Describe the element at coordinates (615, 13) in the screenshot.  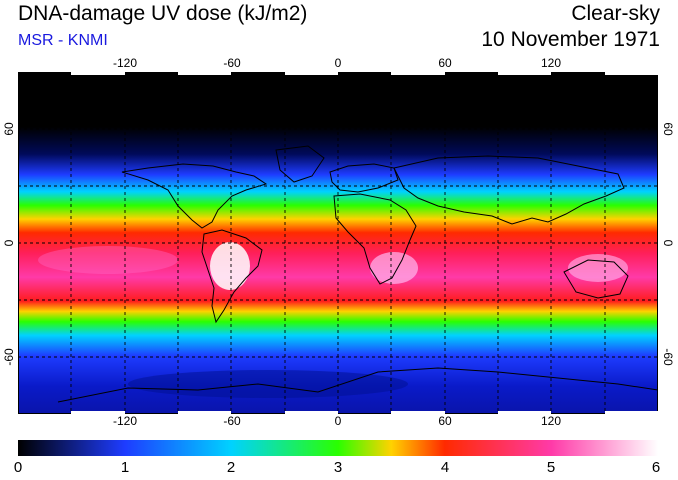
I see `sky-condition-label: Clear-sky` at that location.